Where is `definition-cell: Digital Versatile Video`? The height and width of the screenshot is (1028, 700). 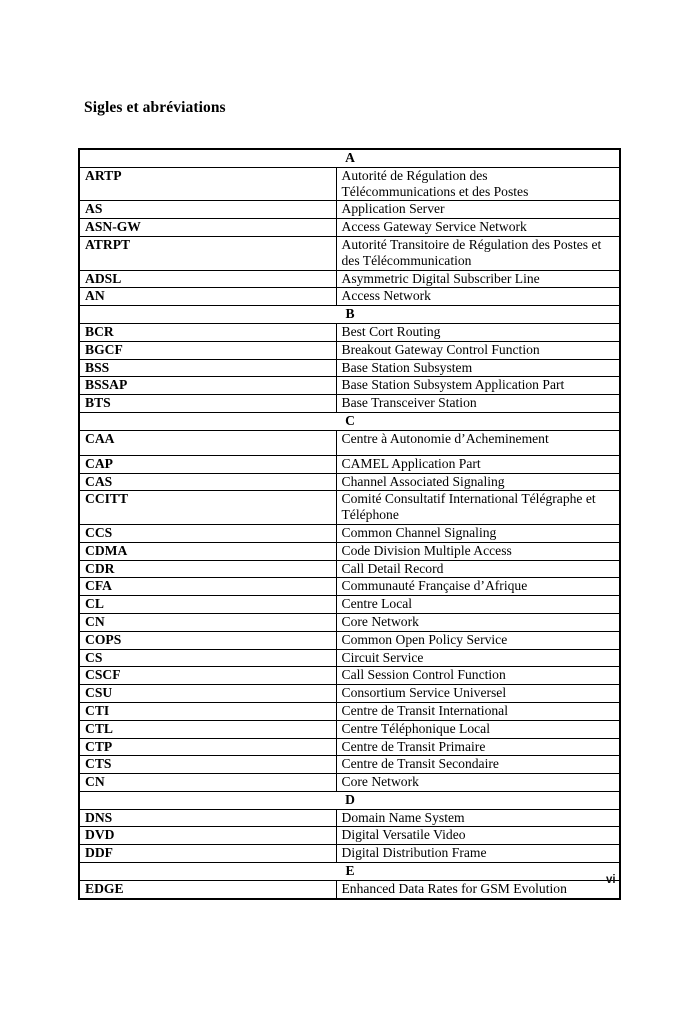
definition-cell: Digital Versatile Video is located at coordinates (478, 836).